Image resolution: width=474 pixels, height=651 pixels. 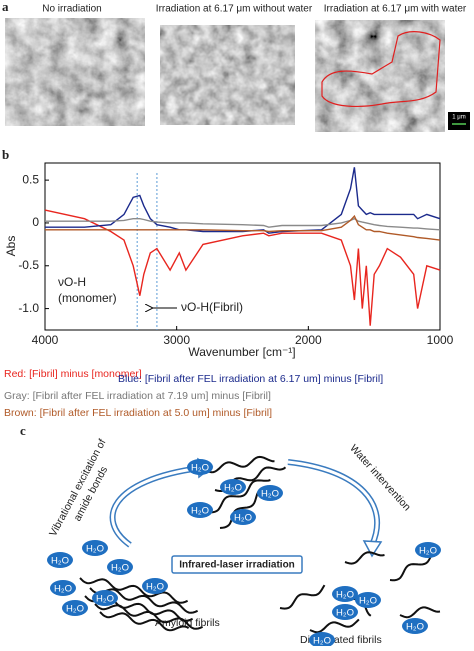 I want to click on annotation: νO-H(Fibril), so click(x=212, y=307).